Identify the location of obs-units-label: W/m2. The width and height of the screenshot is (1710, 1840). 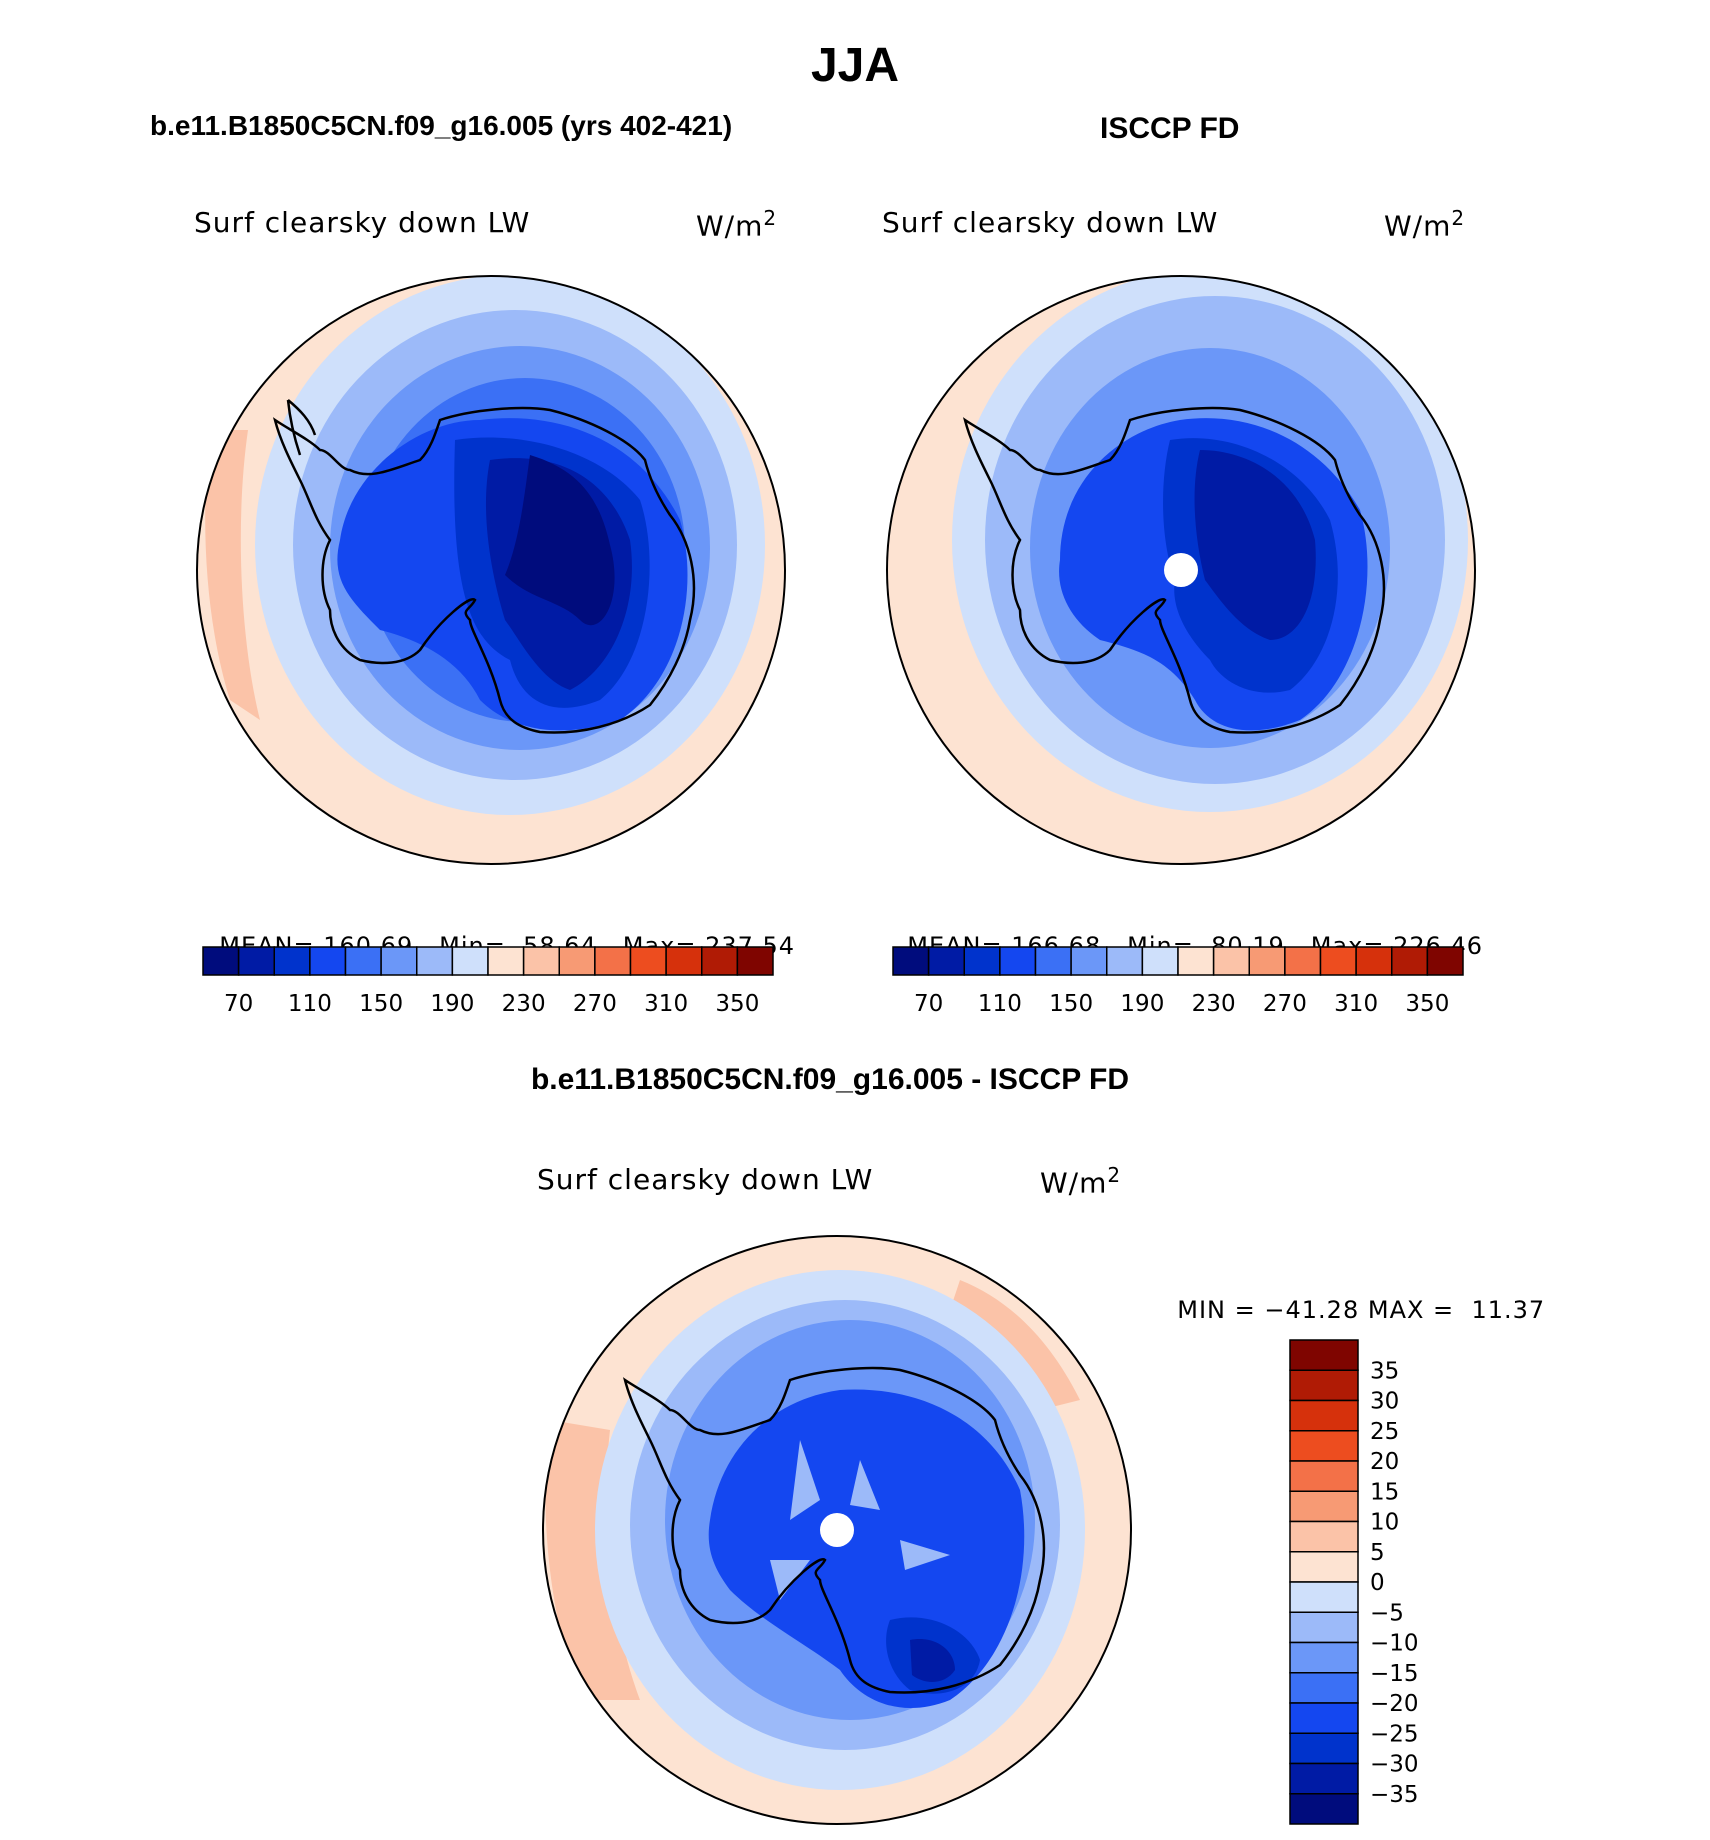
(1424, 224).